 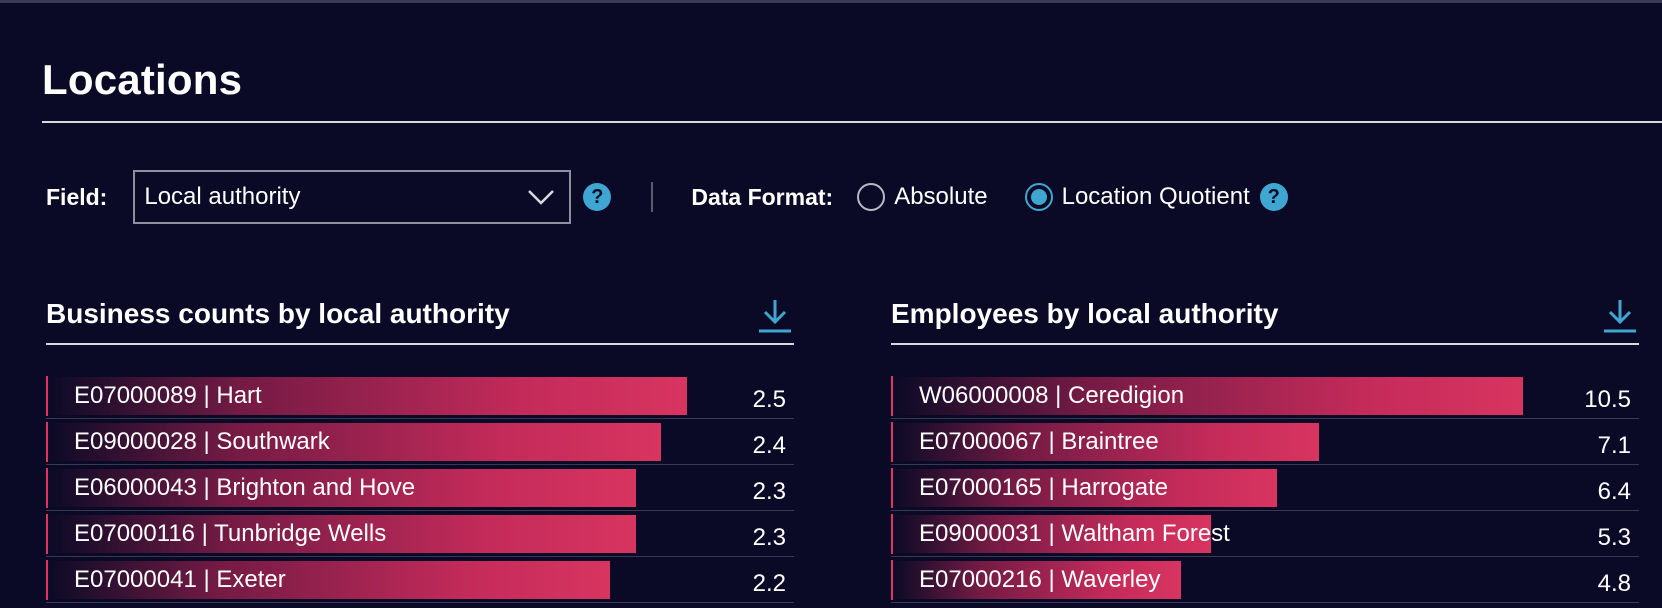 I want to click on bar-value-label: 6.4, so click(x=1614, y=491).